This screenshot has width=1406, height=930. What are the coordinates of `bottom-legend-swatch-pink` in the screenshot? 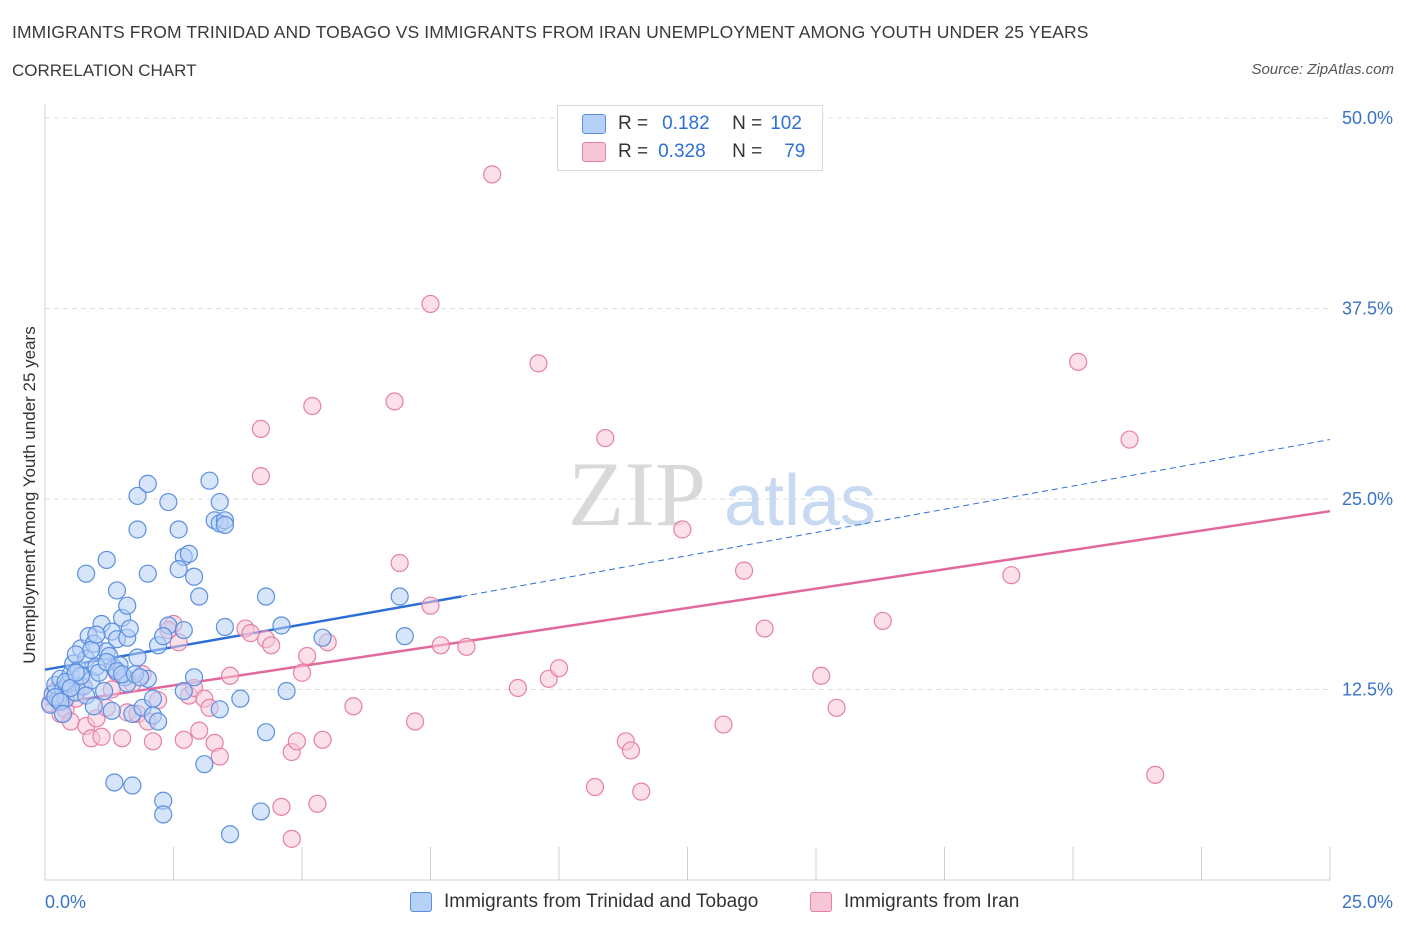 It's located at (821, 902).